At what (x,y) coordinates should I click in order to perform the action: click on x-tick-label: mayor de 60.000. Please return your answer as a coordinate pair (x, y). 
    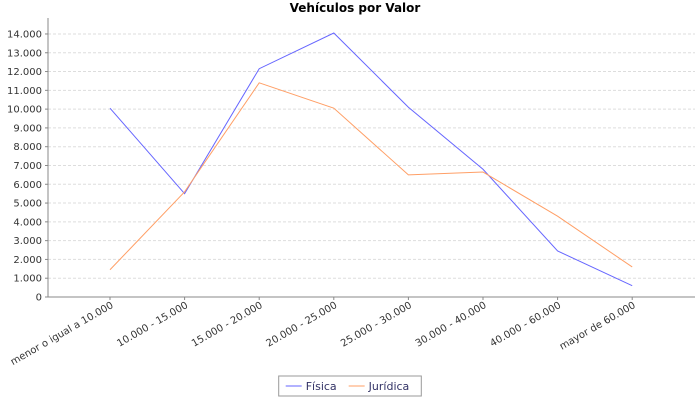
    Looking at the image, I should click on (598, 326).